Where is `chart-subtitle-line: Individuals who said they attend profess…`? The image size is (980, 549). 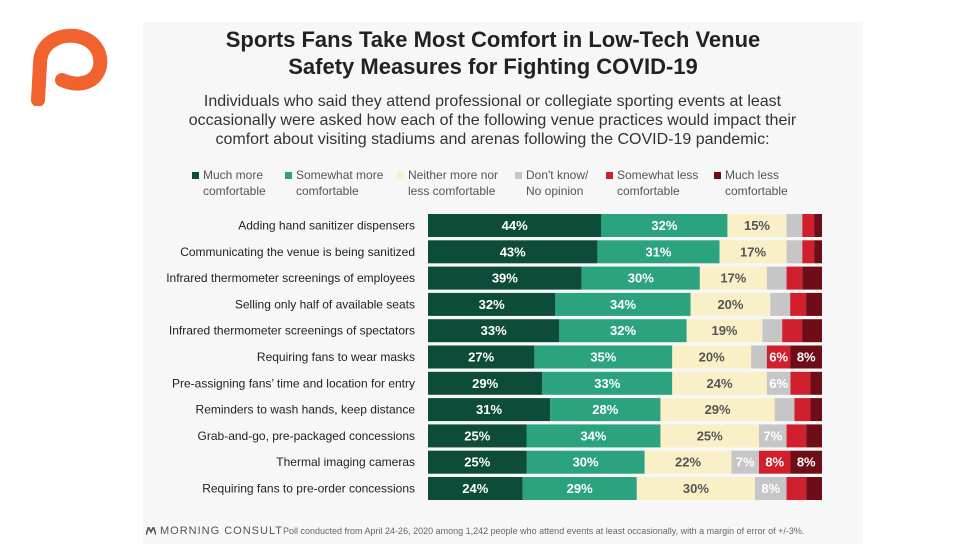 chart-subtitle-line: Individuals who said they attend profess… is located at coordinates (492, 101).